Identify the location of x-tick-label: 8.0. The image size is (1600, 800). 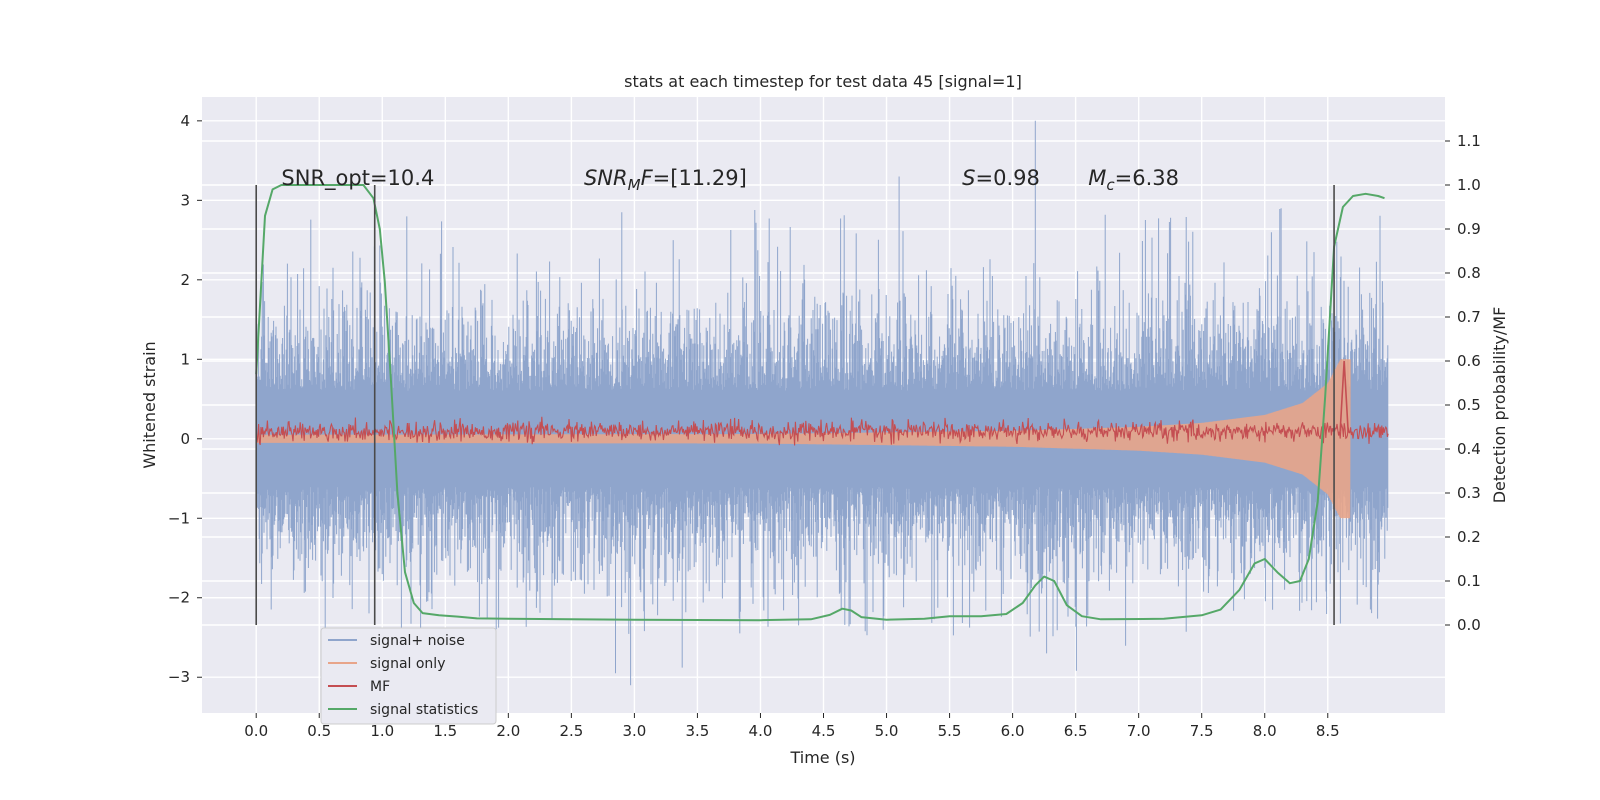
(1265, 731).